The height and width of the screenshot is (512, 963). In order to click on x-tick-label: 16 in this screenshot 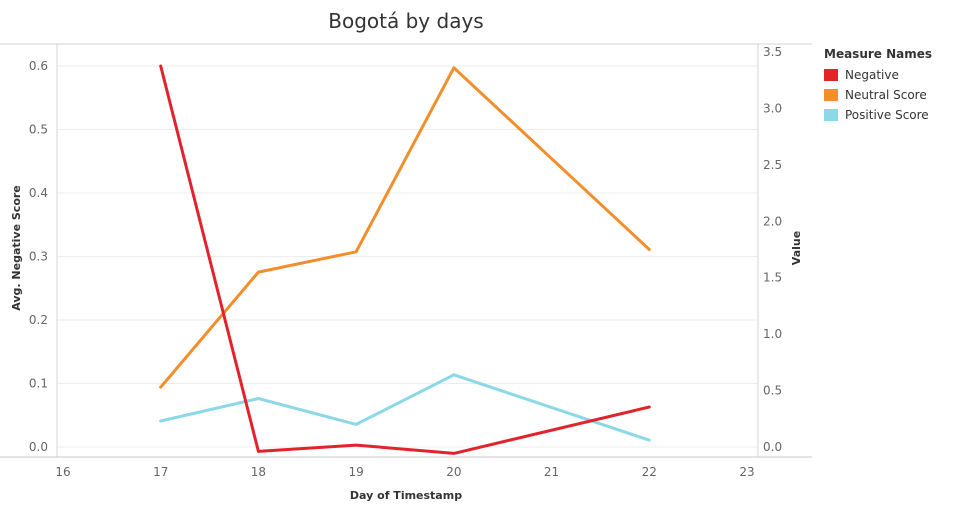, I will do `click(62, 472)`.